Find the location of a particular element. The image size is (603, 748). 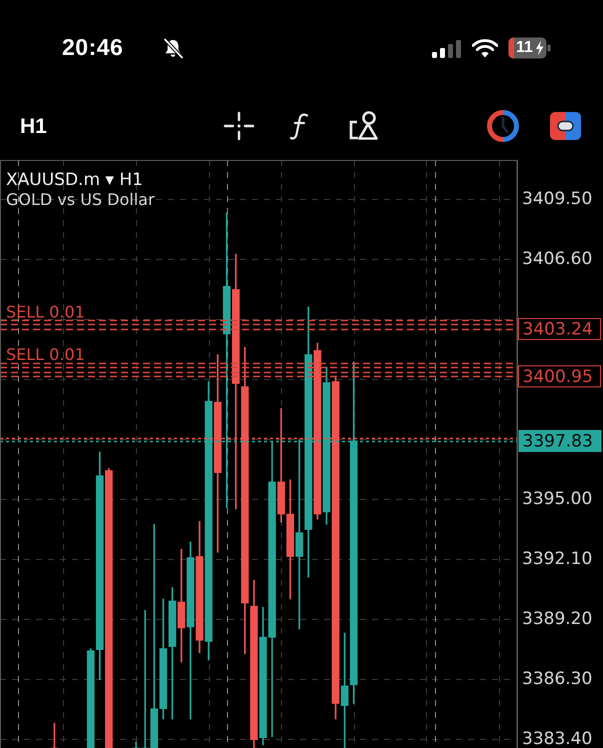

y-tick-label: 3406.60 is located at coordinates (557, 258).